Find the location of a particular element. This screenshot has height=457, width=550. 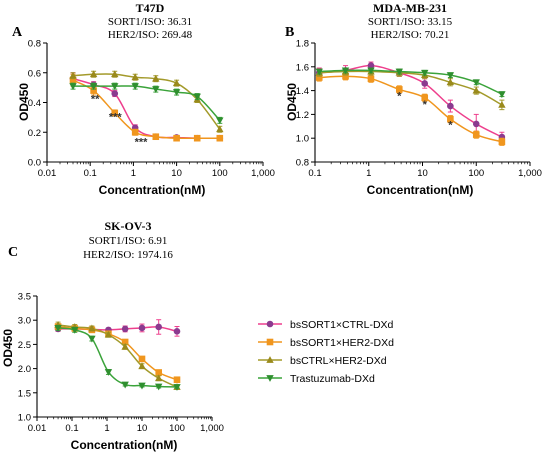

y-tick-label: 1.2 is located at coordinates (302, 115).